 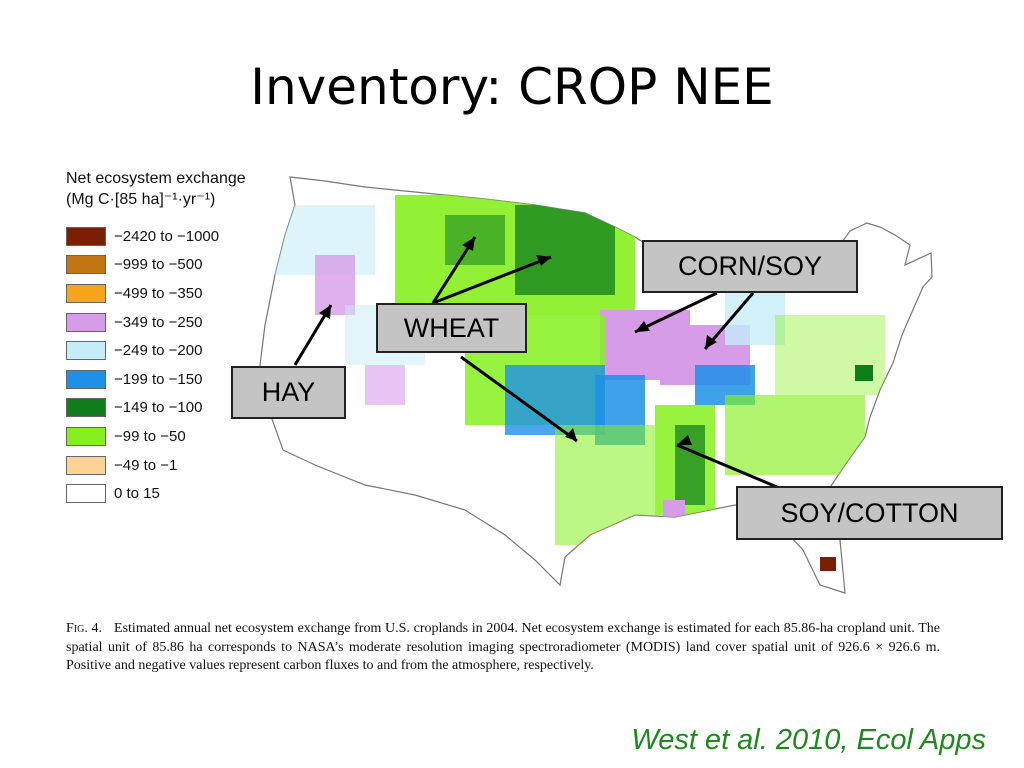 What do you see at coordinates (492, 280) in the screenshot?
I see `arrow-wheat-to-dakota` at bounding box center [492, 280].